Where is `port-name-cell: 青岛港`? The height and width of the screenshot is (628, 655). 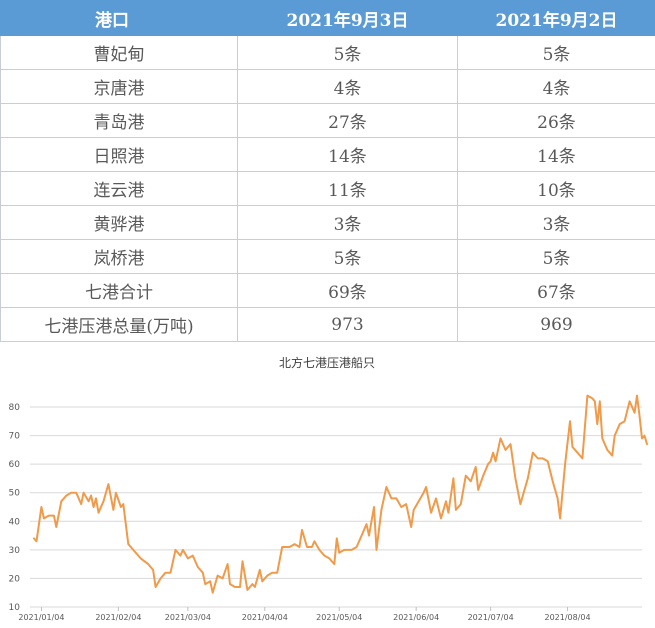 port-name-cell: 青岛港 is located at coordinates (119, 120).